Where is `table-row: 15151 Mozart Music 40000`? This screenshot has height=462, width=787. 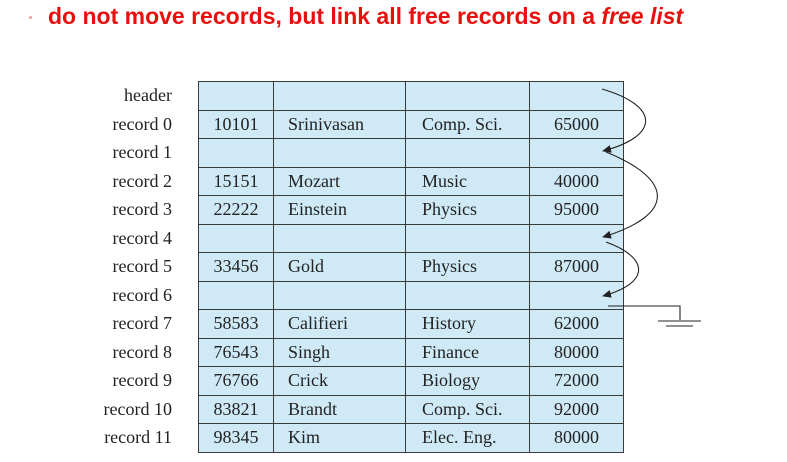
table-row: 15151 Mozart Music 40000 is located at coordinates (411, 181).